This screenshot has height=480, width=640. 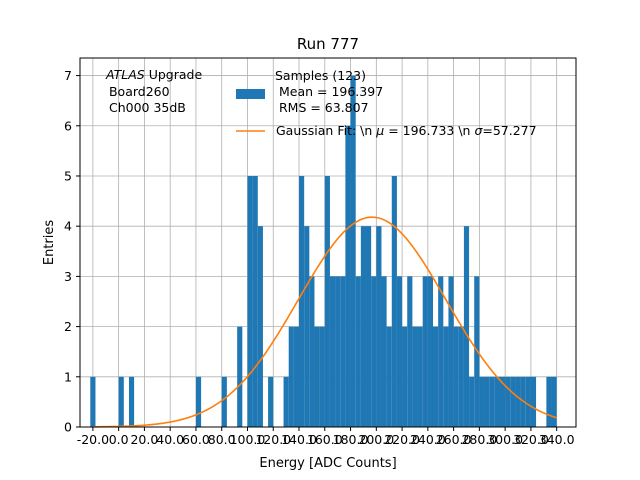 I want to click on y-tick-label: 2, so click(x=68, y=326).